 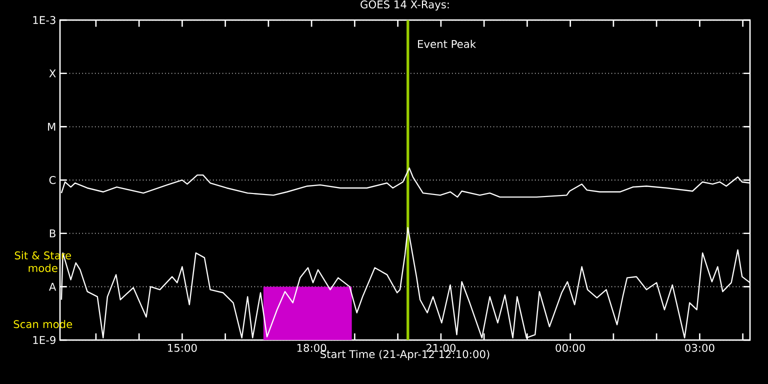 I want to click on y-tick-label: 1E-9, so click(x=44, y=340).